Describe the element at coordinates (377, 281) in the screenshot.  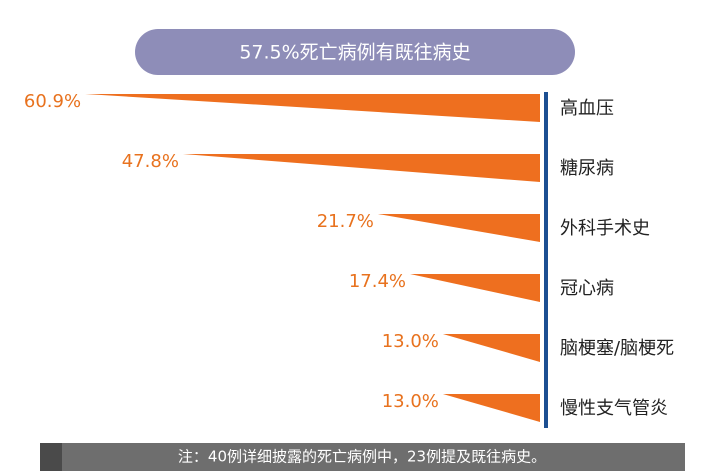
I see `value-label: 17.4%` at that location.